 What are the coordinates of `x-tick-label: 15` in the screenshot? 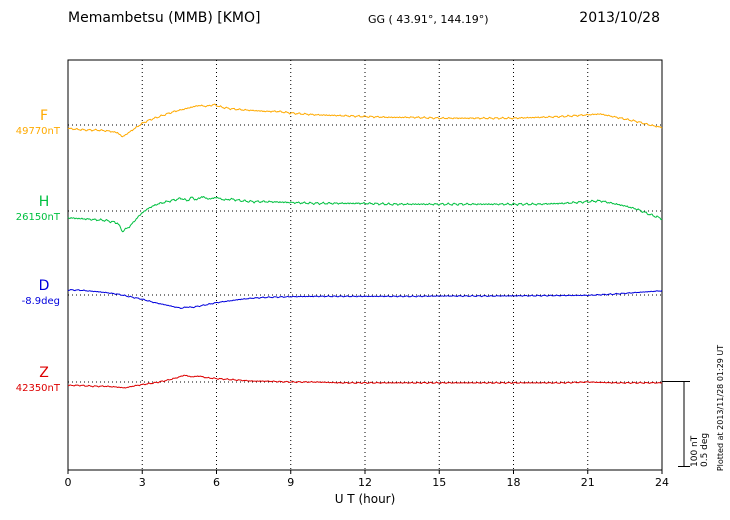 It's located at (439, 482).